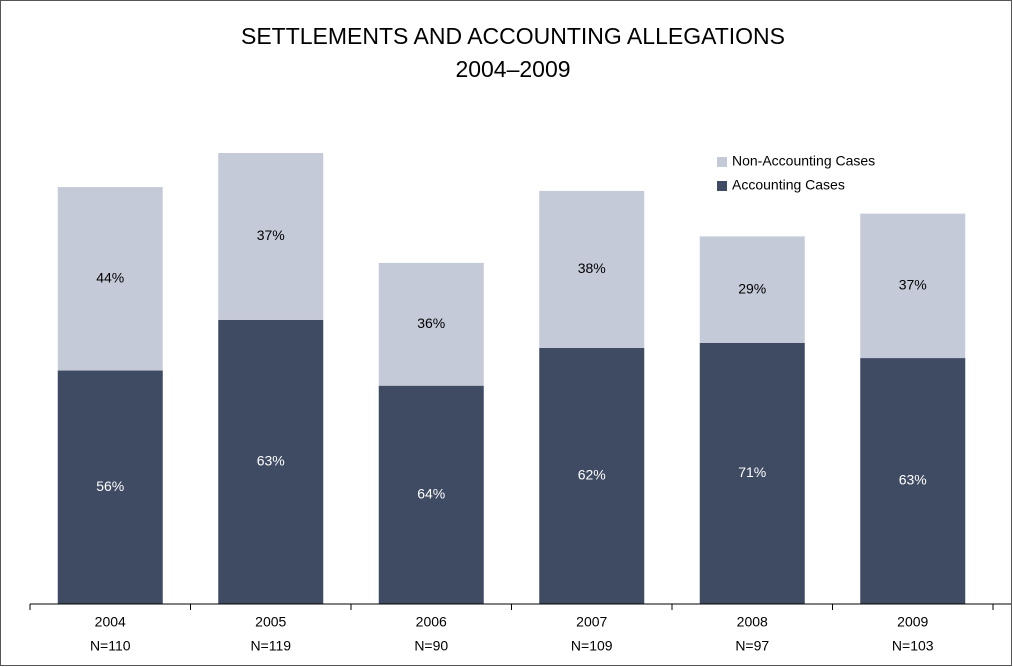 The image size is (1013, 667). I want to click on x-tick-label: 2006, so click(431, 622).